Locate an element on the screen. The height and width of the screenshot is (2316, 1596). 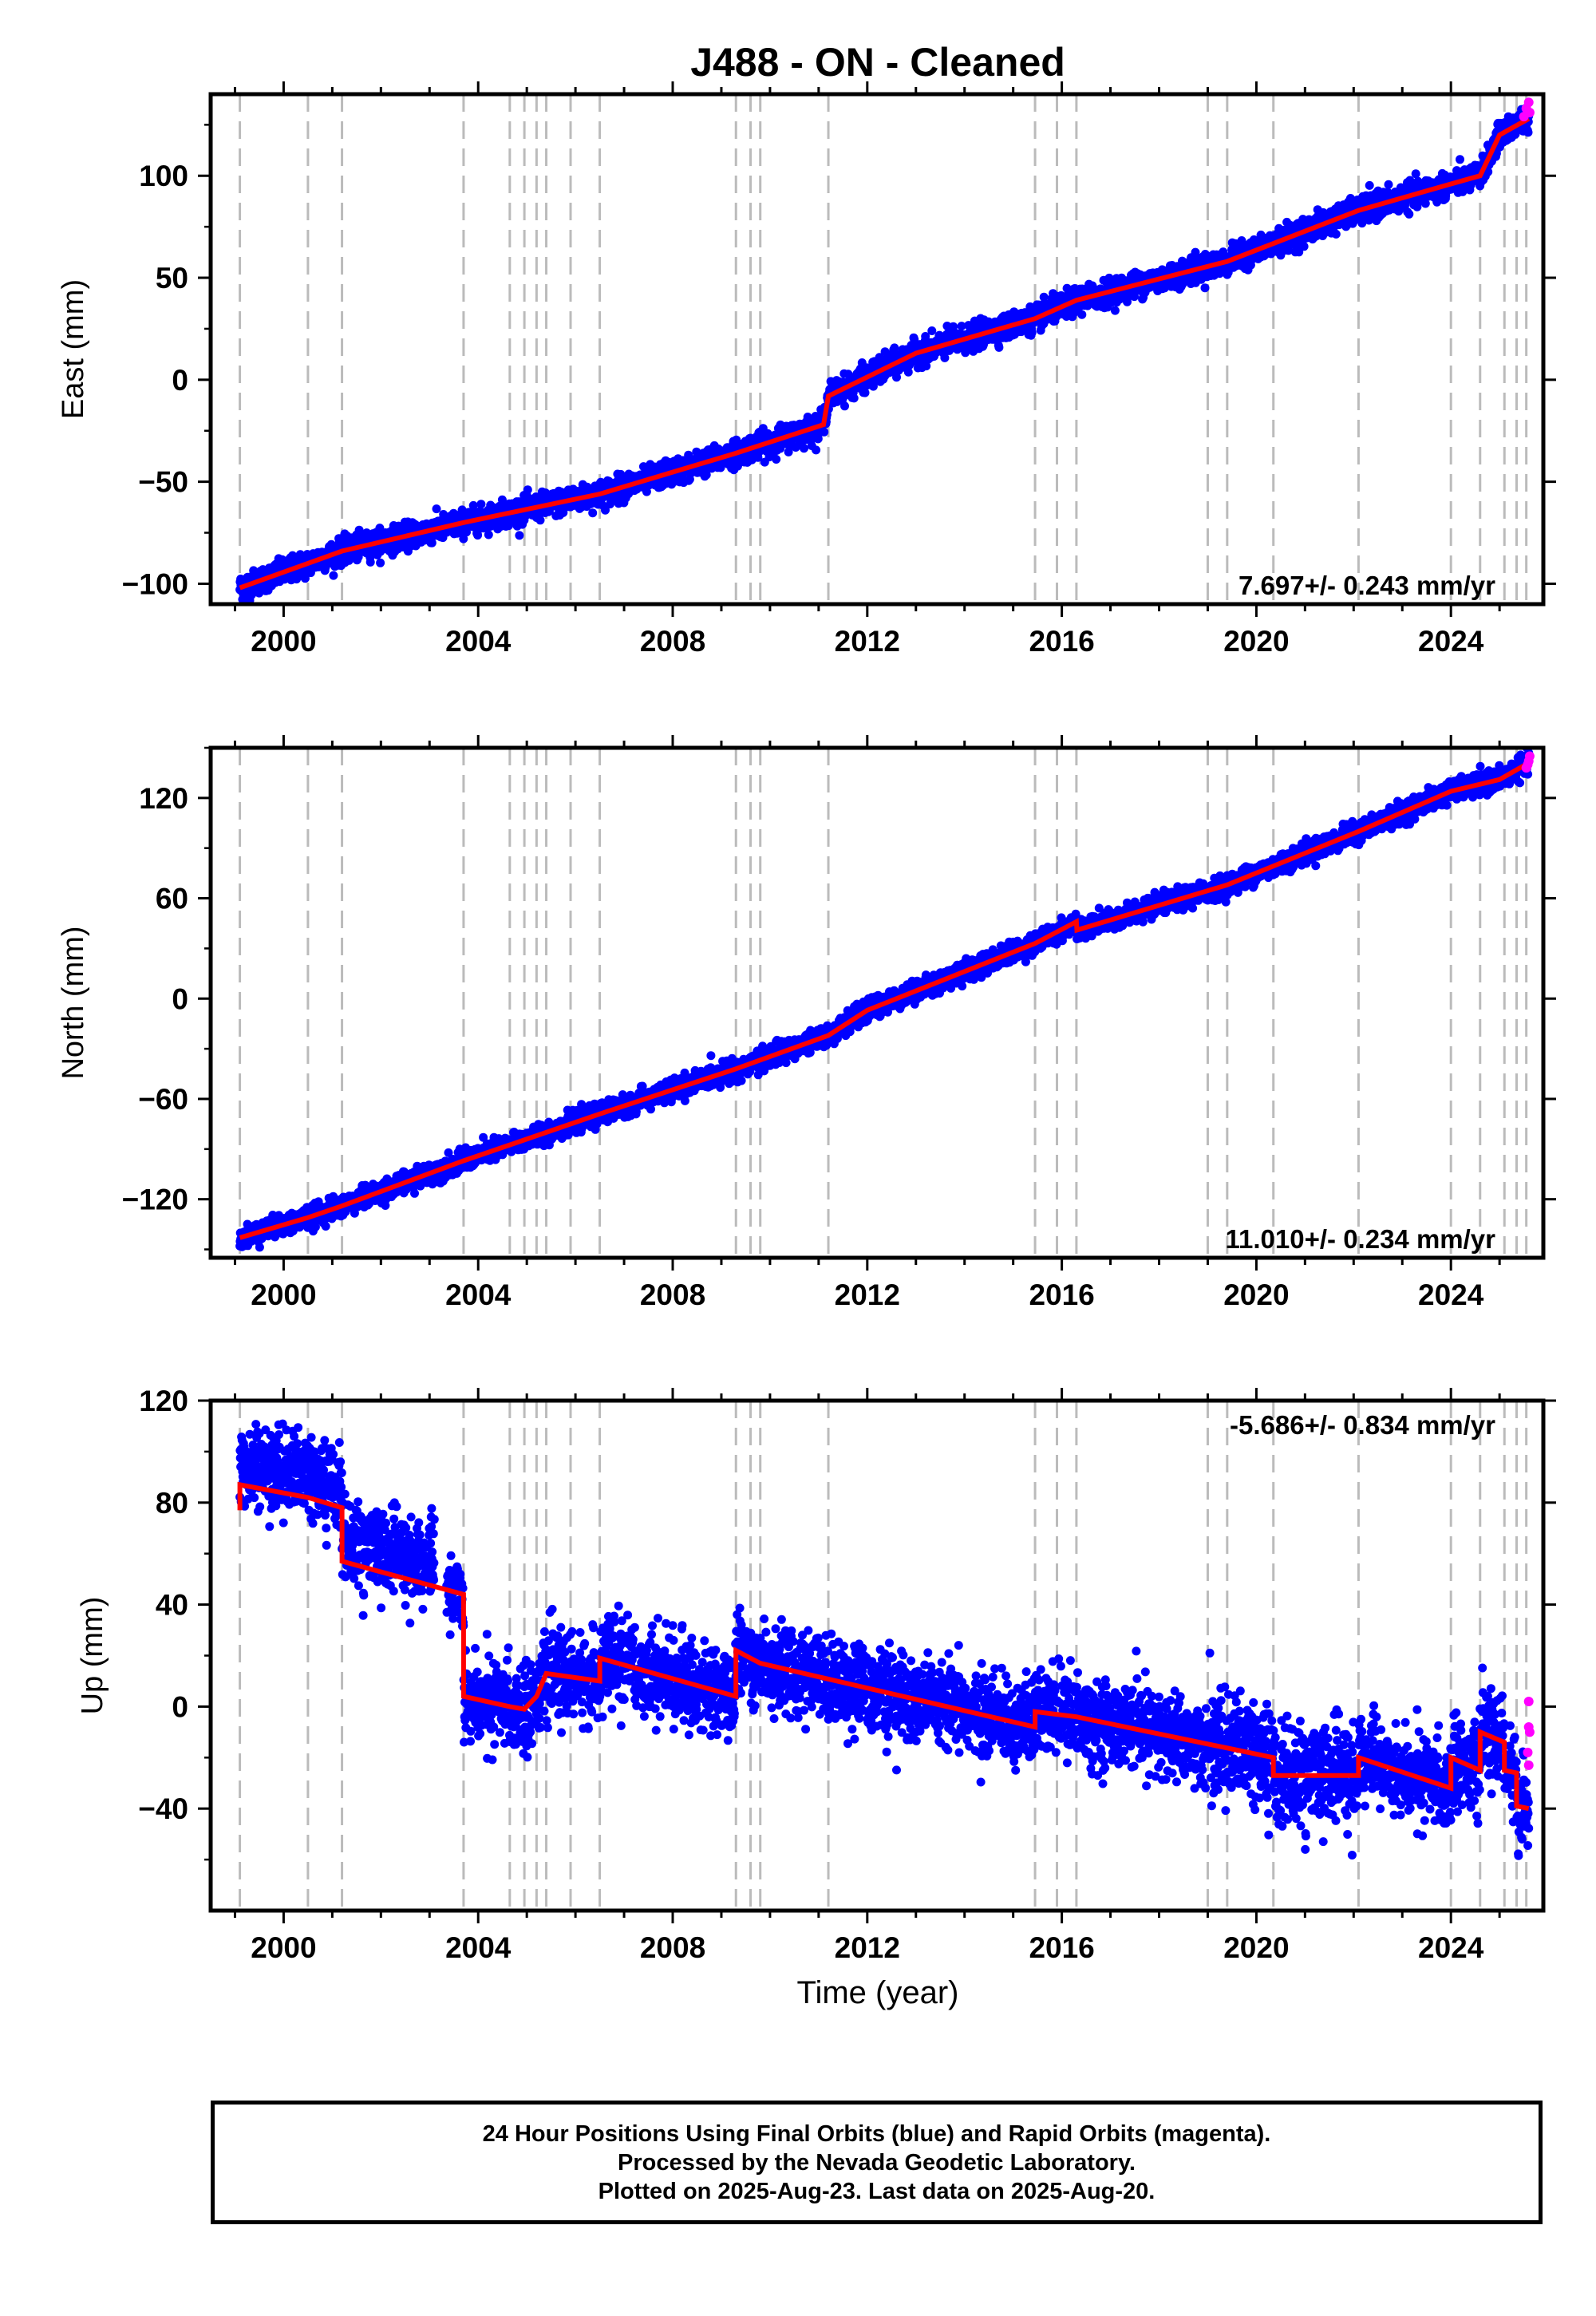
y-tick-label: 50 is located at coordinates (172, 278).